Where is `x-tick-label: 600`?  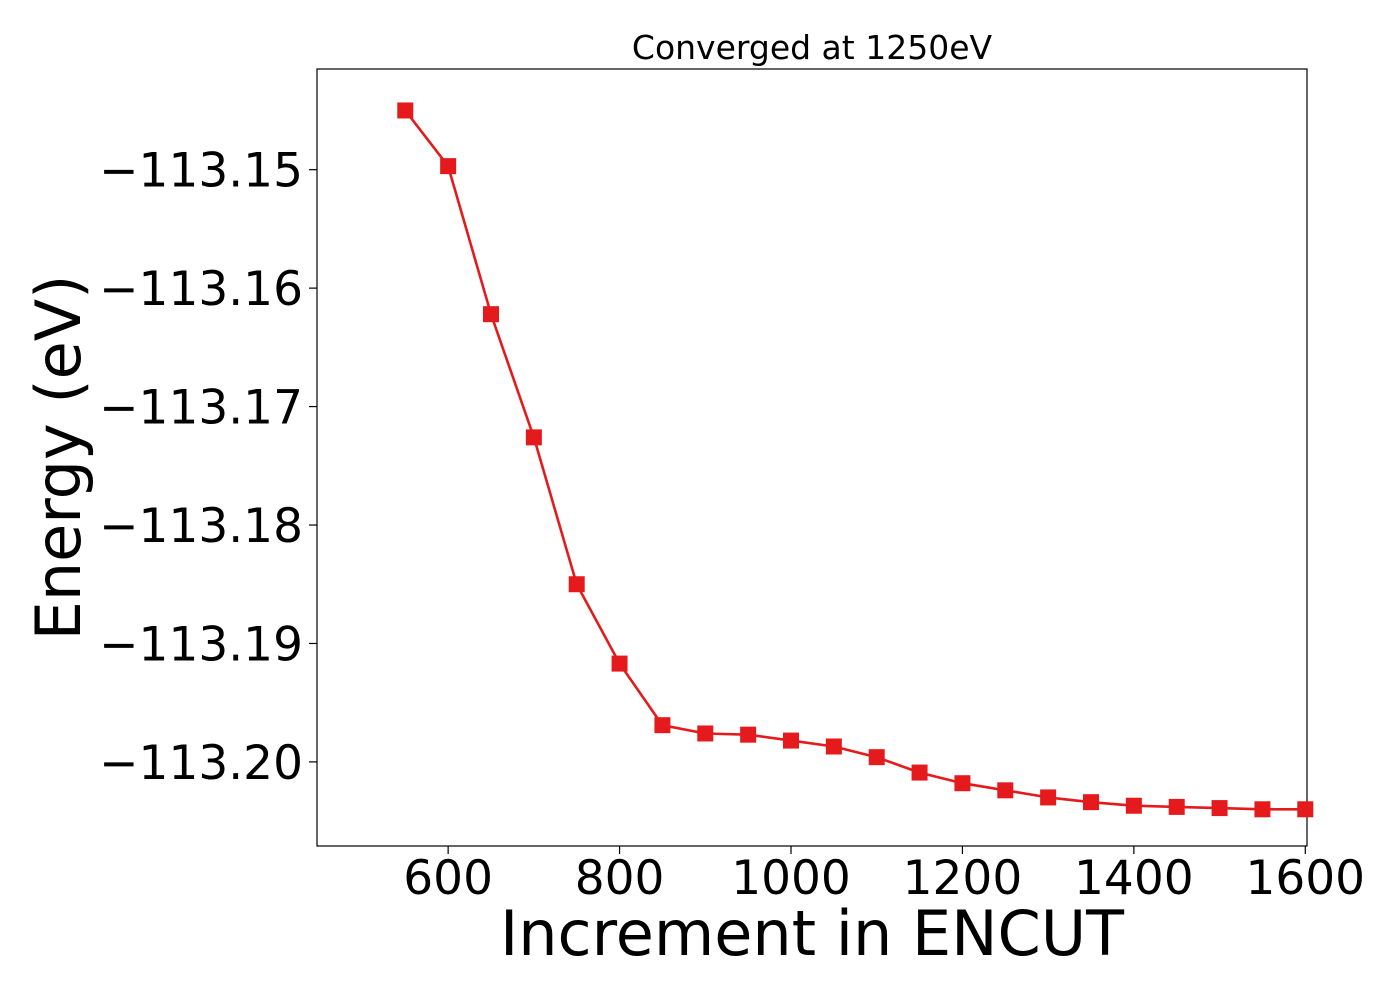 x-tick-label: 600 is located at coordinates (448, 878).